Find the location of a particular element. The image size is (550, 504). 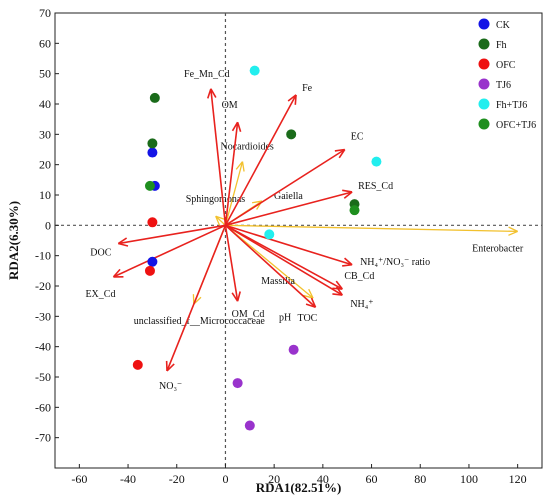

legend-label: CK is located at coordinates (503, 25).